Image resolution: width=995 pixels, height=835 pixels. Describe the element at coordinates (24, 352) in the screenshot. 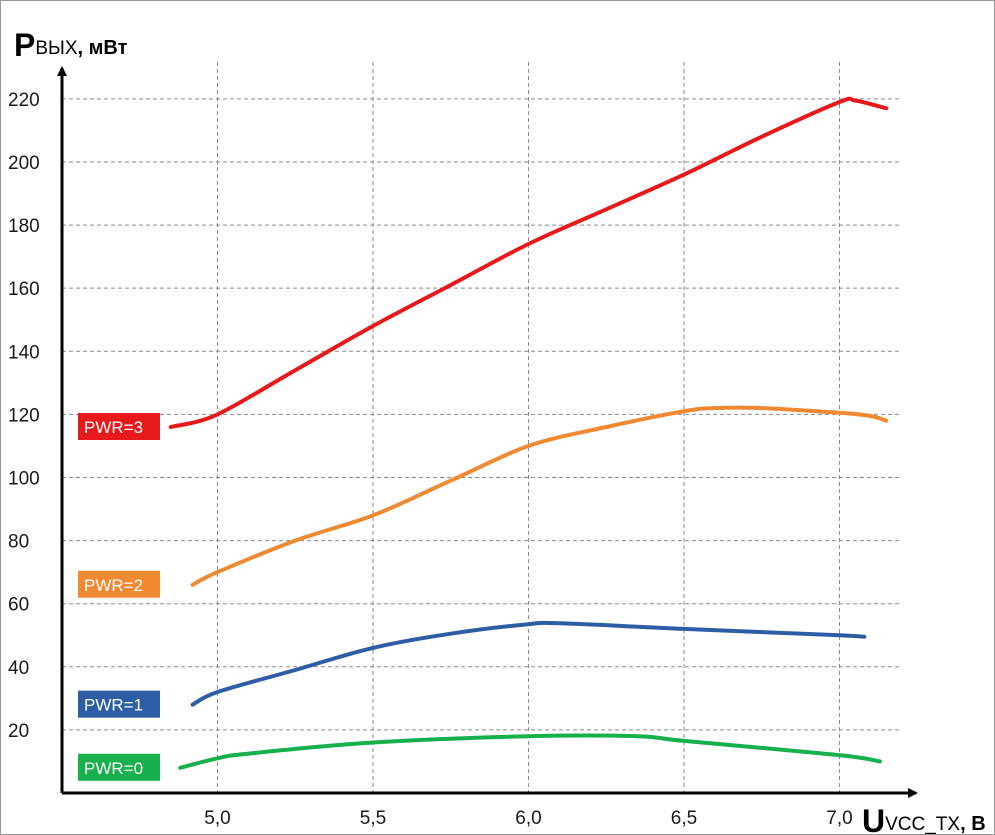

I see `y-tick-label: 140` at that location.